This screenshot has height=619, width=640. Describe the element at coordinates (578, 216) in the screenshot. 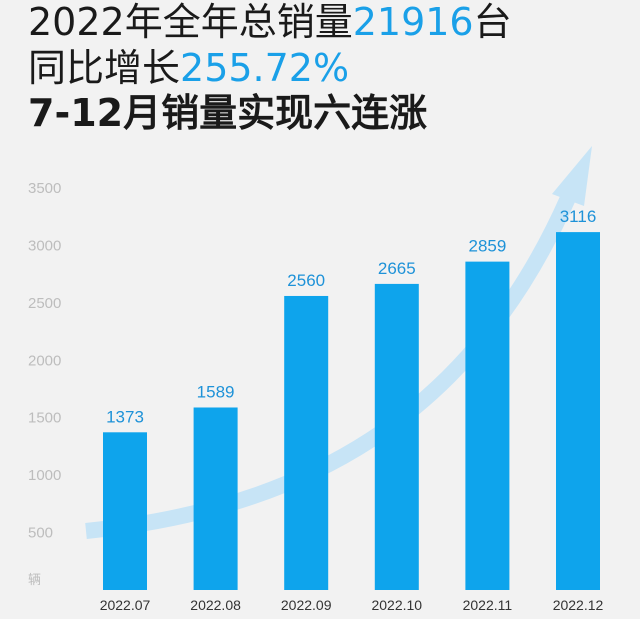

I see `bar-value-label: 3116` at that location.